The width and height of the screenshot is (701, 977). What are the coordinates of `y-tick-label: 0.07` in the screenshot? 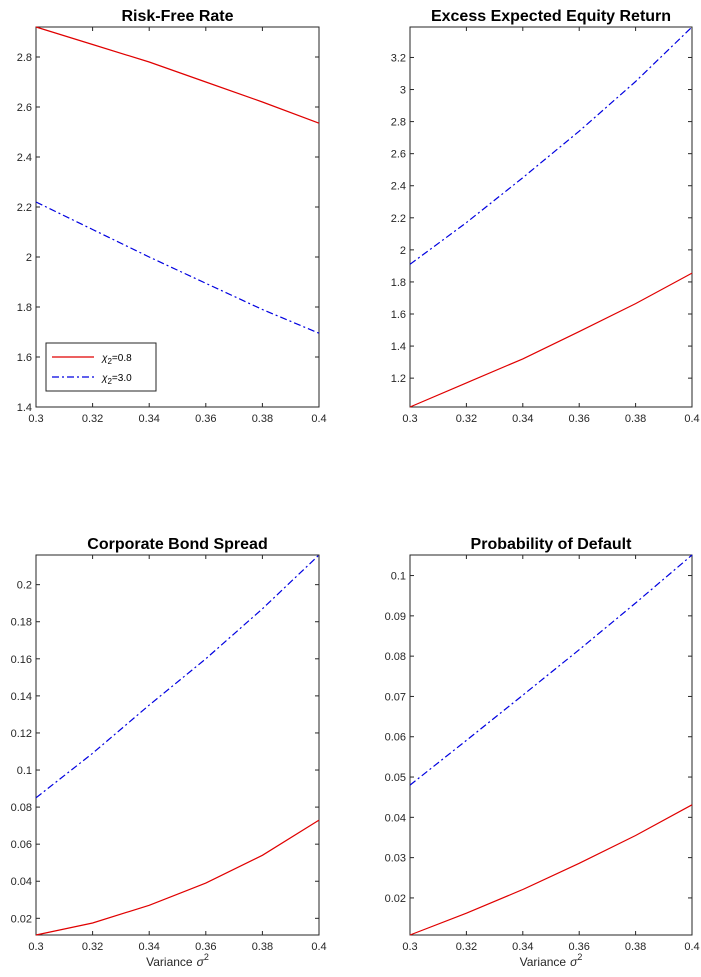 It's located at (395, 697).